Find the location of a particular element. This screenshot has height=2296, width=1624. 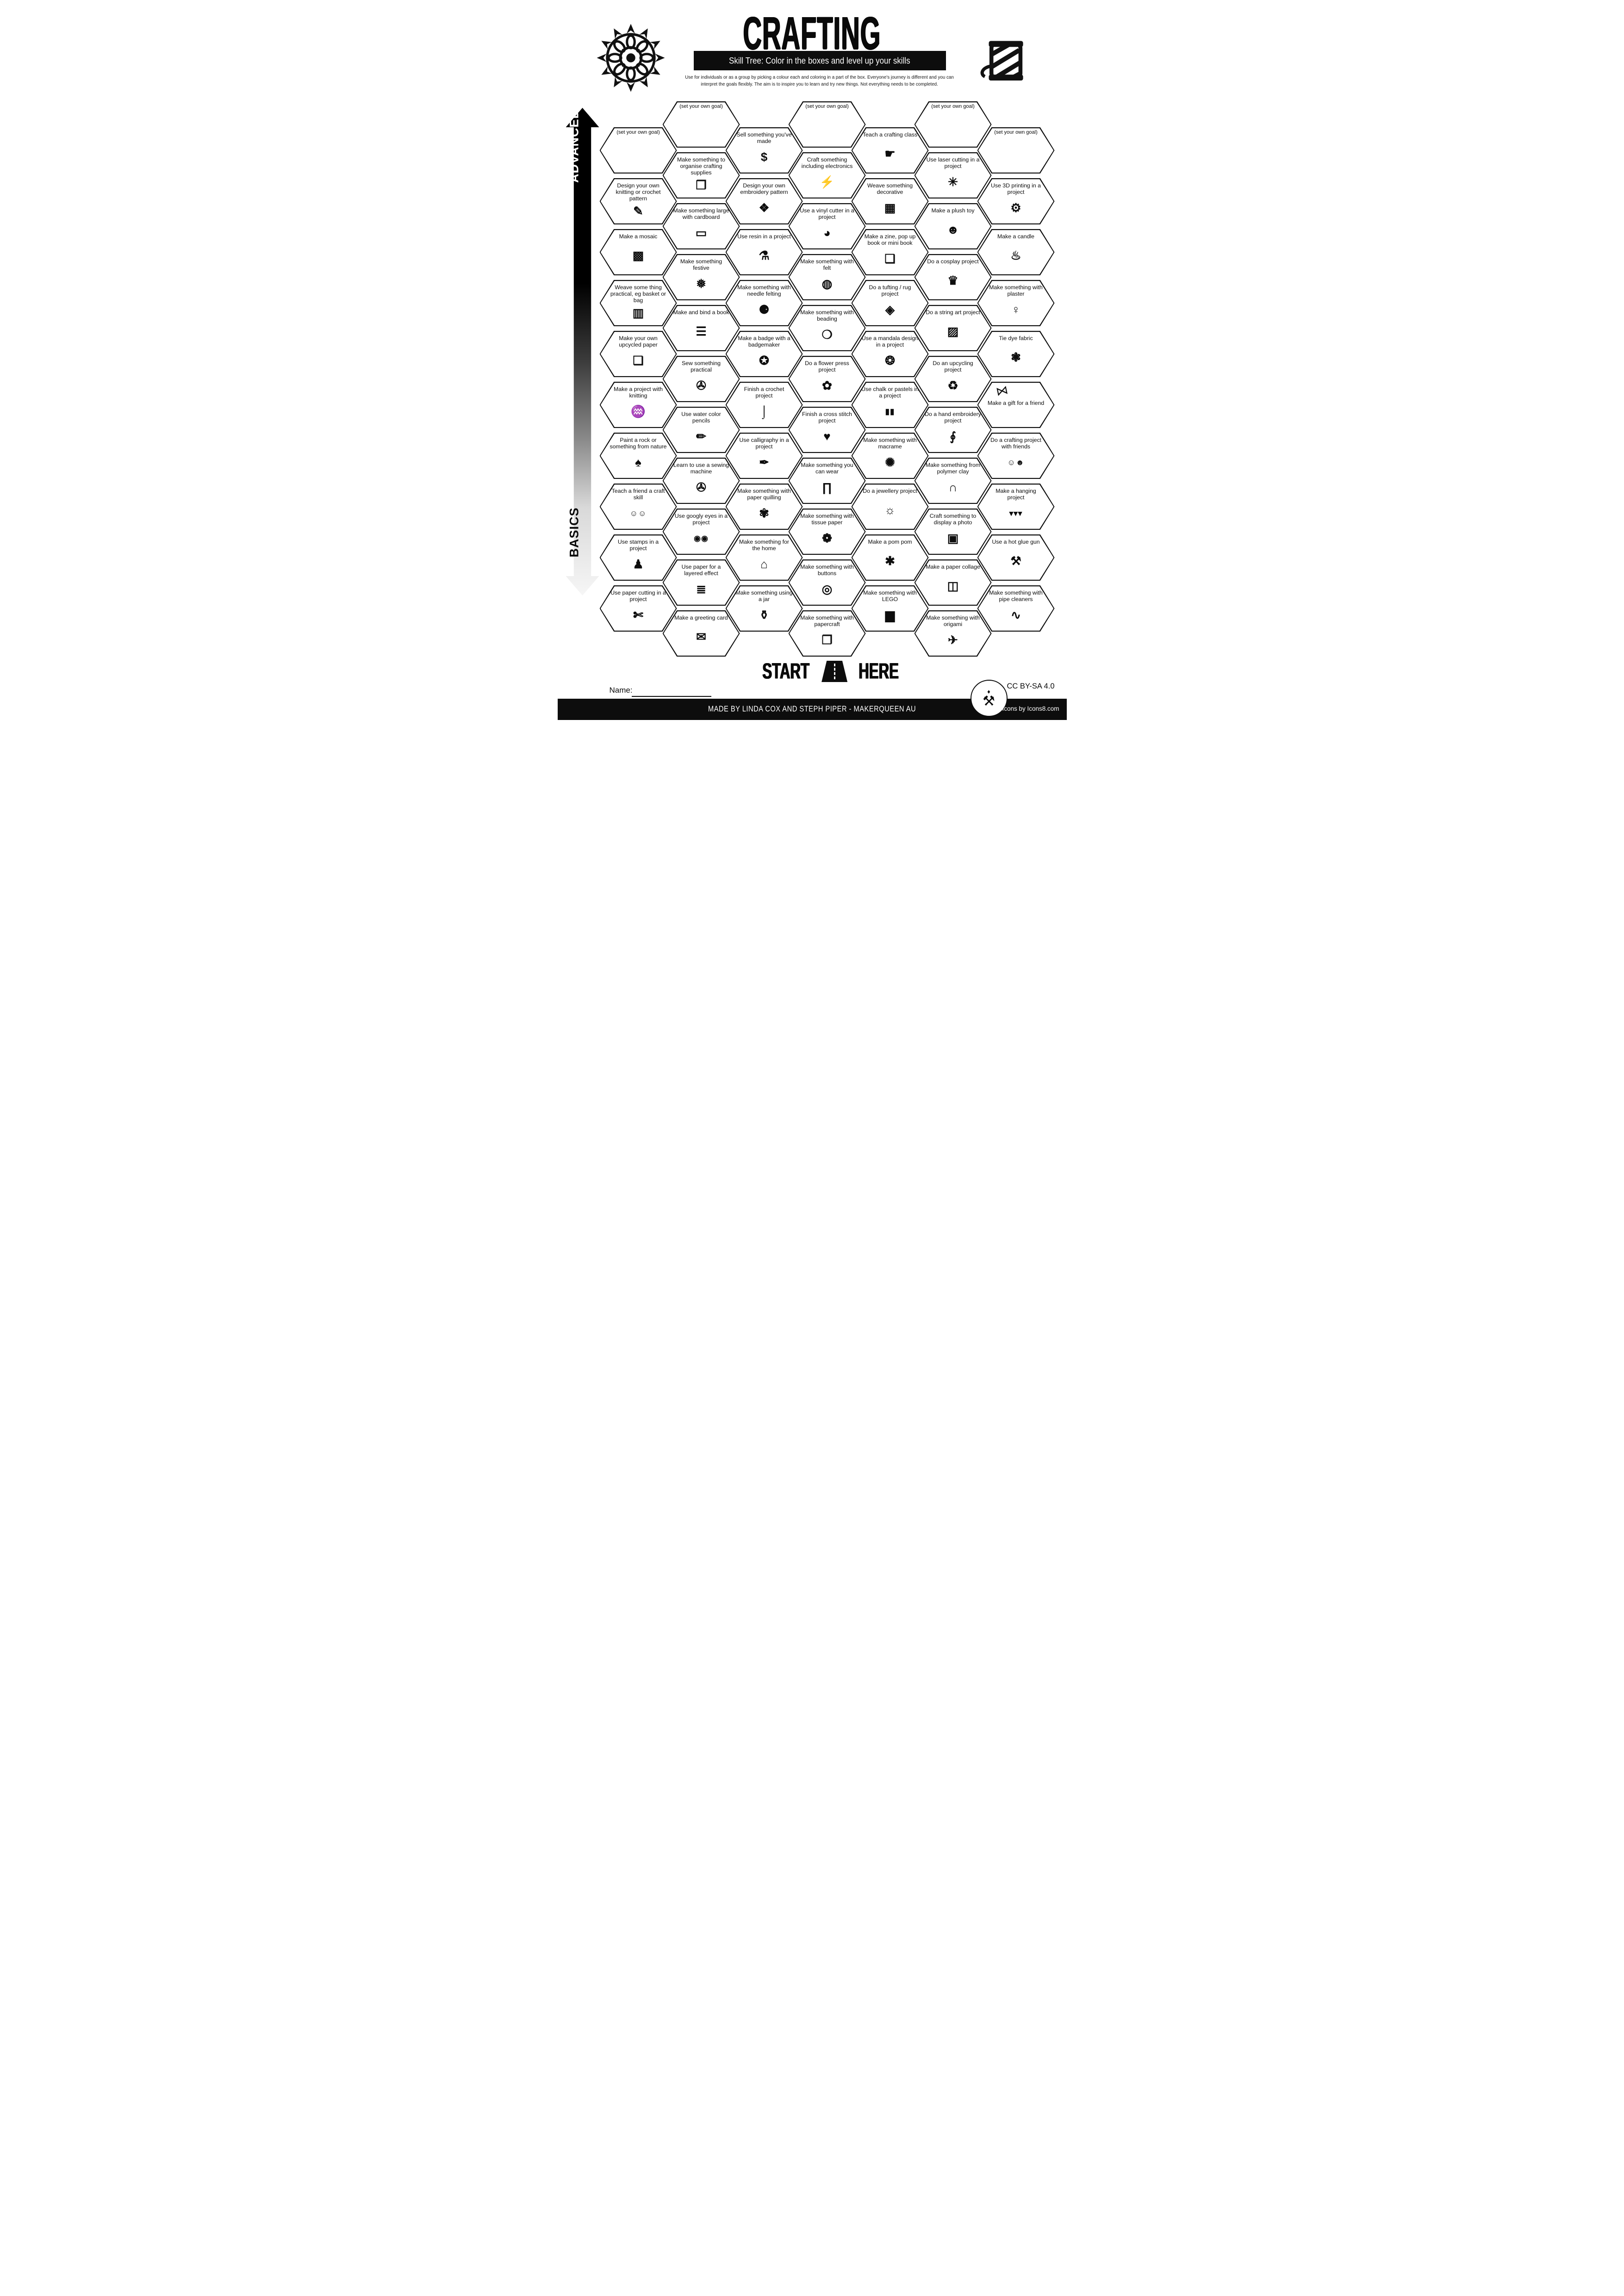

hex-tile: Make something with beading ❍ is located at coordinates (827, 328).